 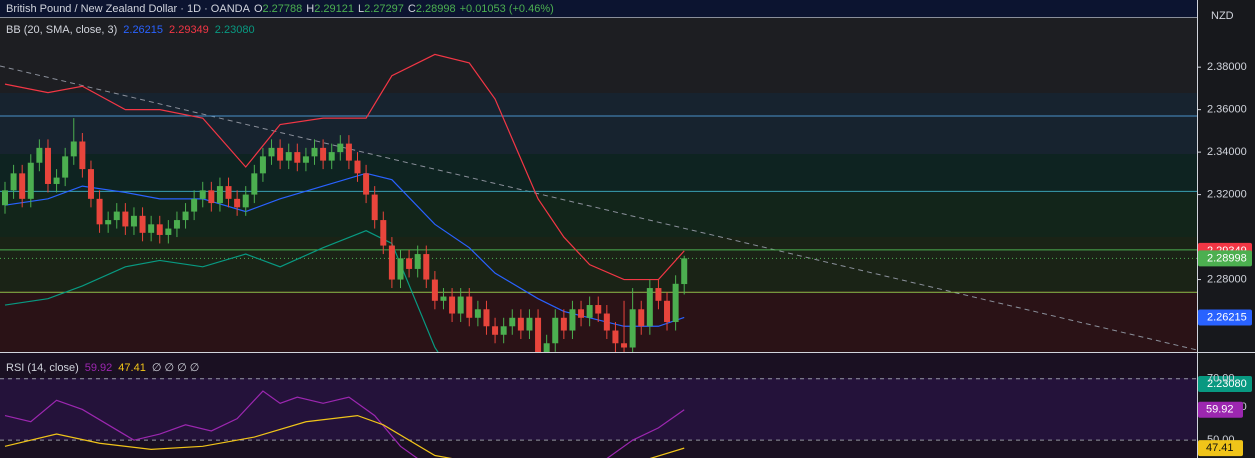 I want to click on change: +0.01053 (+0.46%), so click(x=507, y=9).